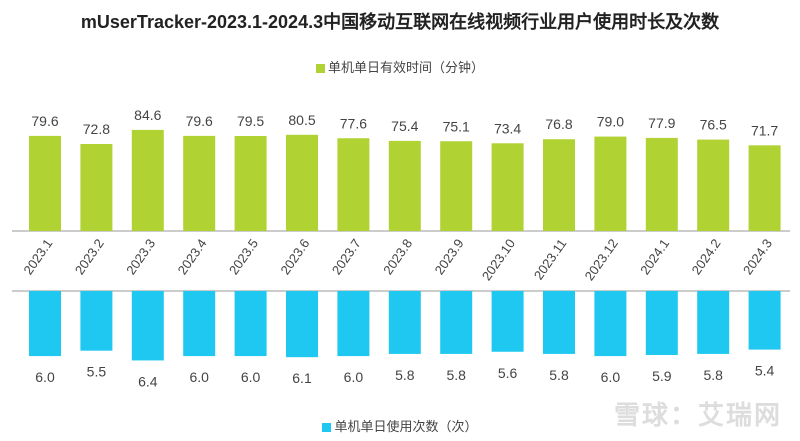 The image size is (800, 441). I want to click on legend-duration: 单机单日有效时间（分钟）, so click(400, 66).